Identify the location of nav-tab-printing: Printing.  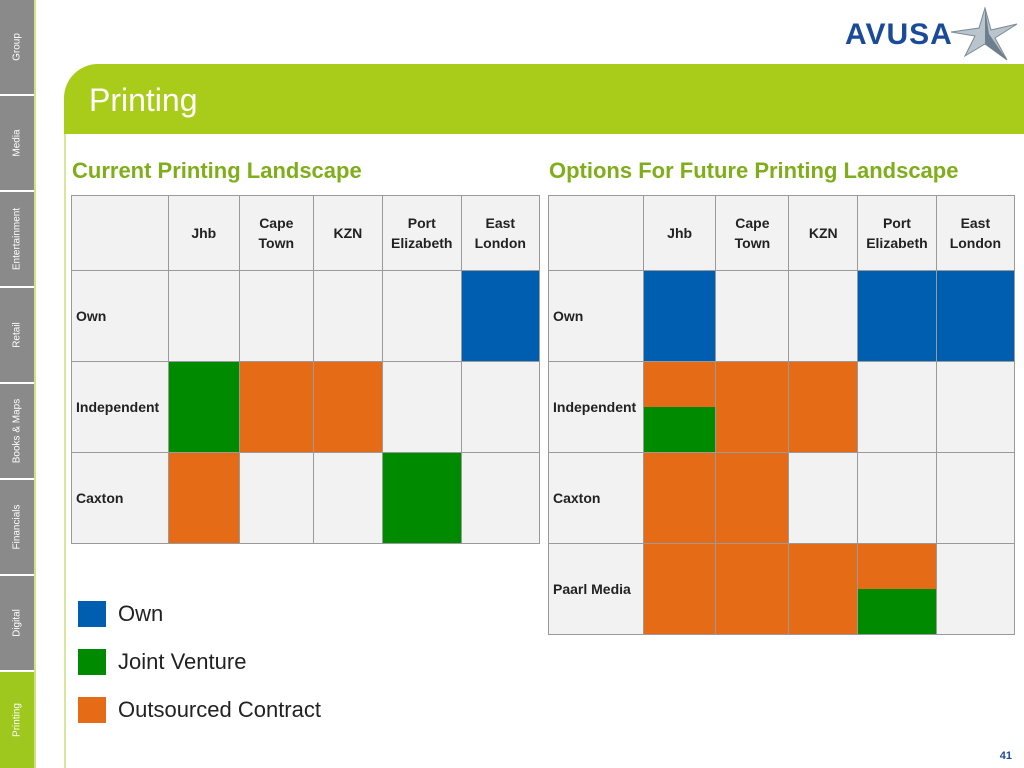
(17, 720).